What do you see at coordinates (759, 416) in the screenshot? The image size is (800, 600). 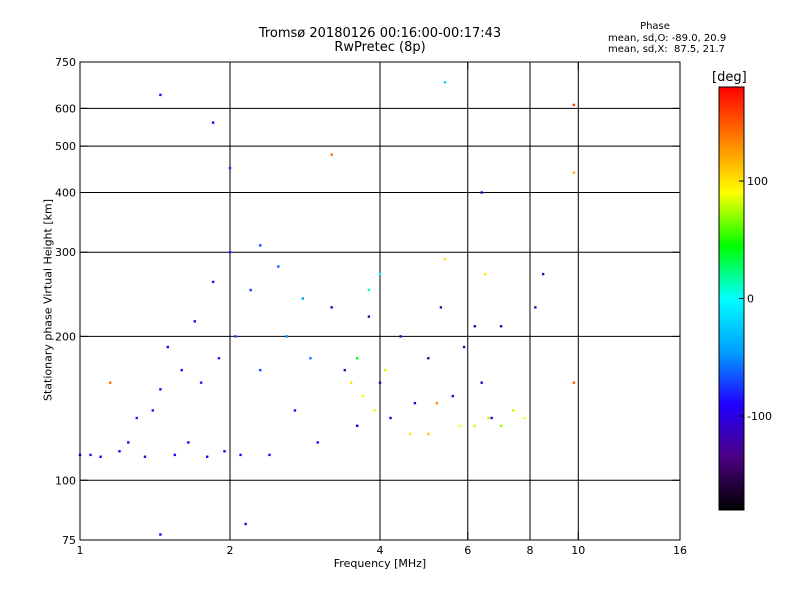 I see `colorbar-tick-label: -100` at bounding box center [759, 416].